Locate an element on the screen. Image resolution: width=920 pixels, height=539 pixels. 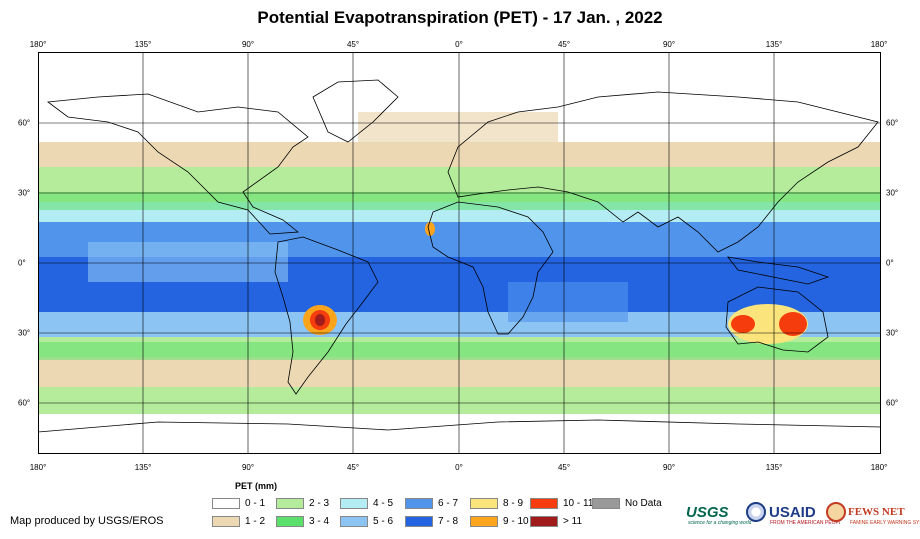
legend-item: 3 - 4 is located at coordinates (302, 521).